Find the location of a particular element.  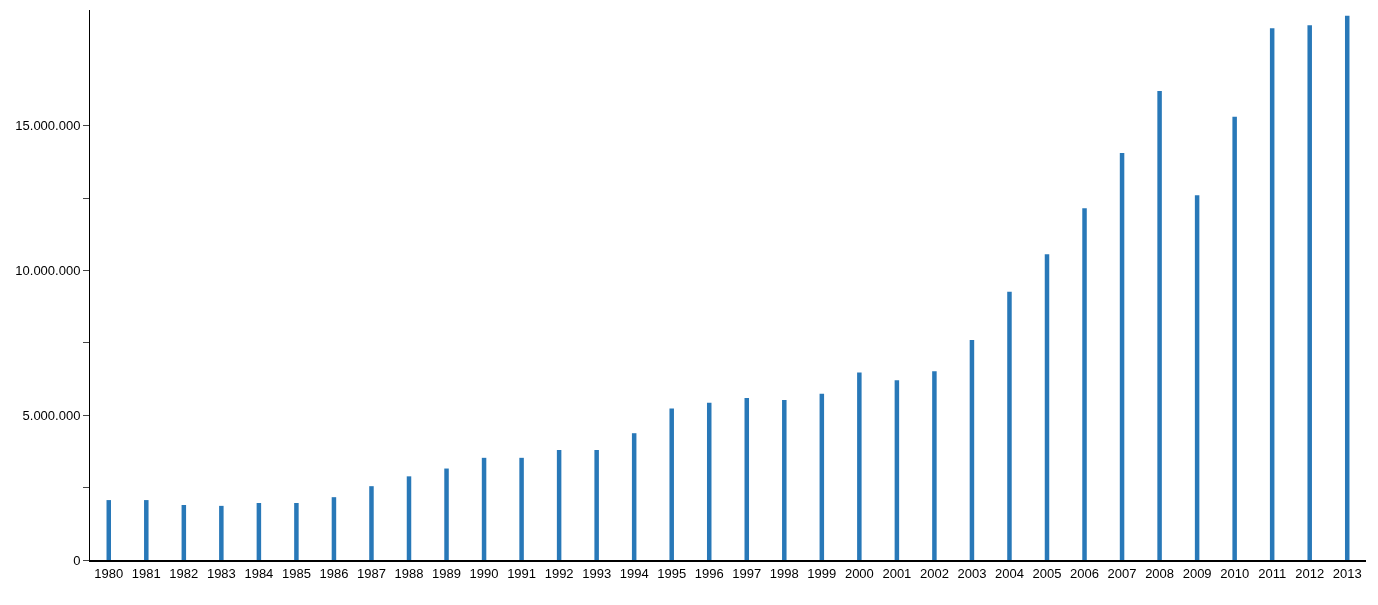

x-tick-label: 1980 is located at coordinates (109, 573).